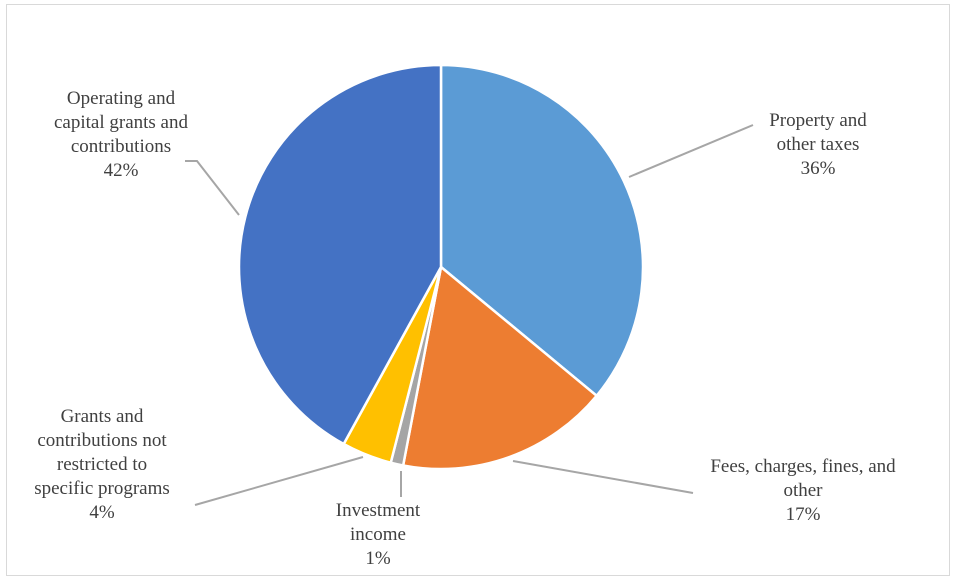 The width and height of the screenshot is (960, 582). What do you see at coordinates (340, 254) in the screenshot?
I see `slice-operating-capital-grants` at bounding box center [340, 254].